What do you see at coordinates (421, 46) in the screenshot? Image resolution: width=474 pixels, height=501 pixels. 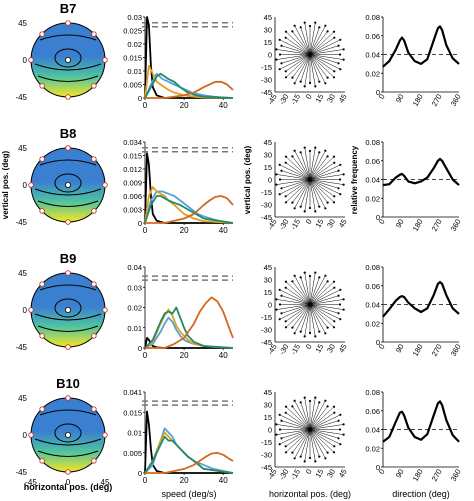 I see `dir-series` at bounding box center [421, 46].